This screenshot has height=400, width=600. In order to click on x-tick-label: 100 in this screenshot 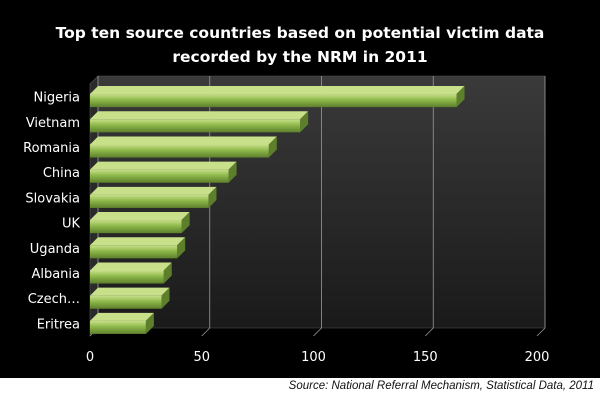, I will do `click(313, 357)`.